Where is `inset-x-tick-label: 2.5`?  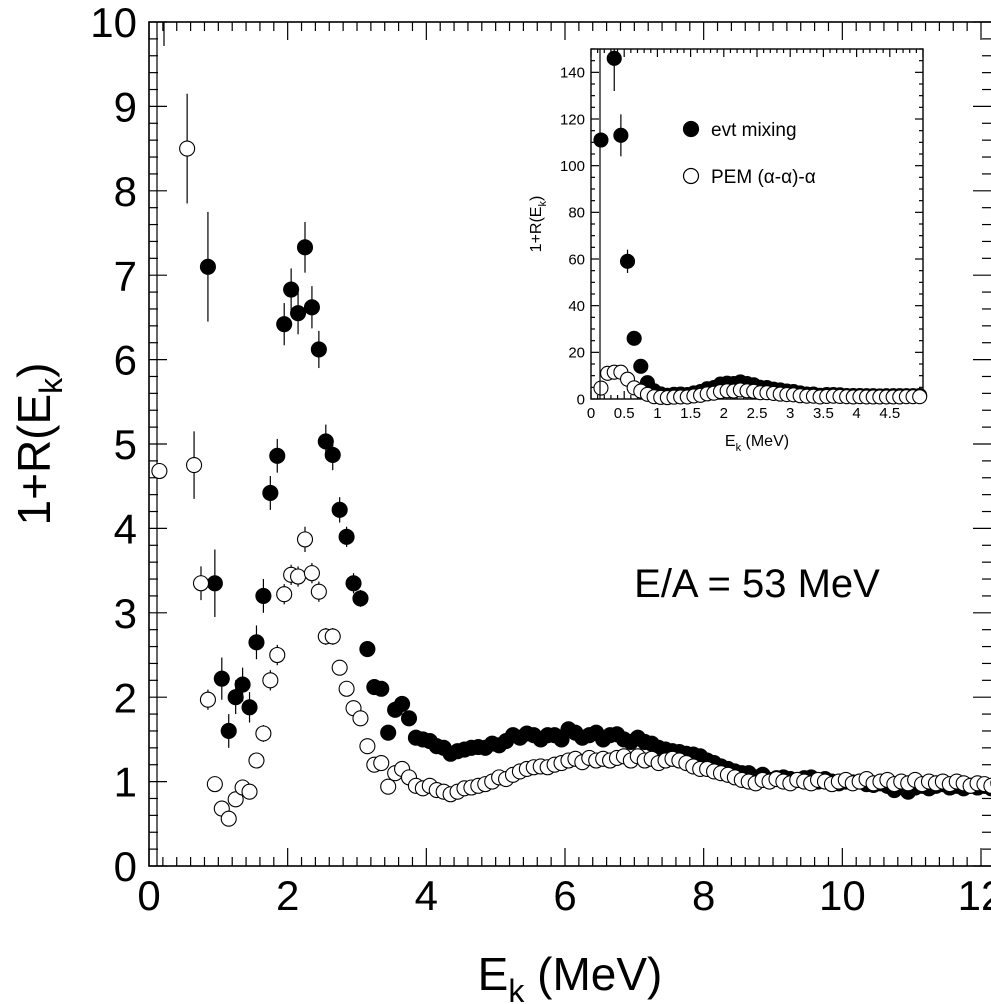
inset-x-tick-label: 2.5 is located at coordinates (757, 413).